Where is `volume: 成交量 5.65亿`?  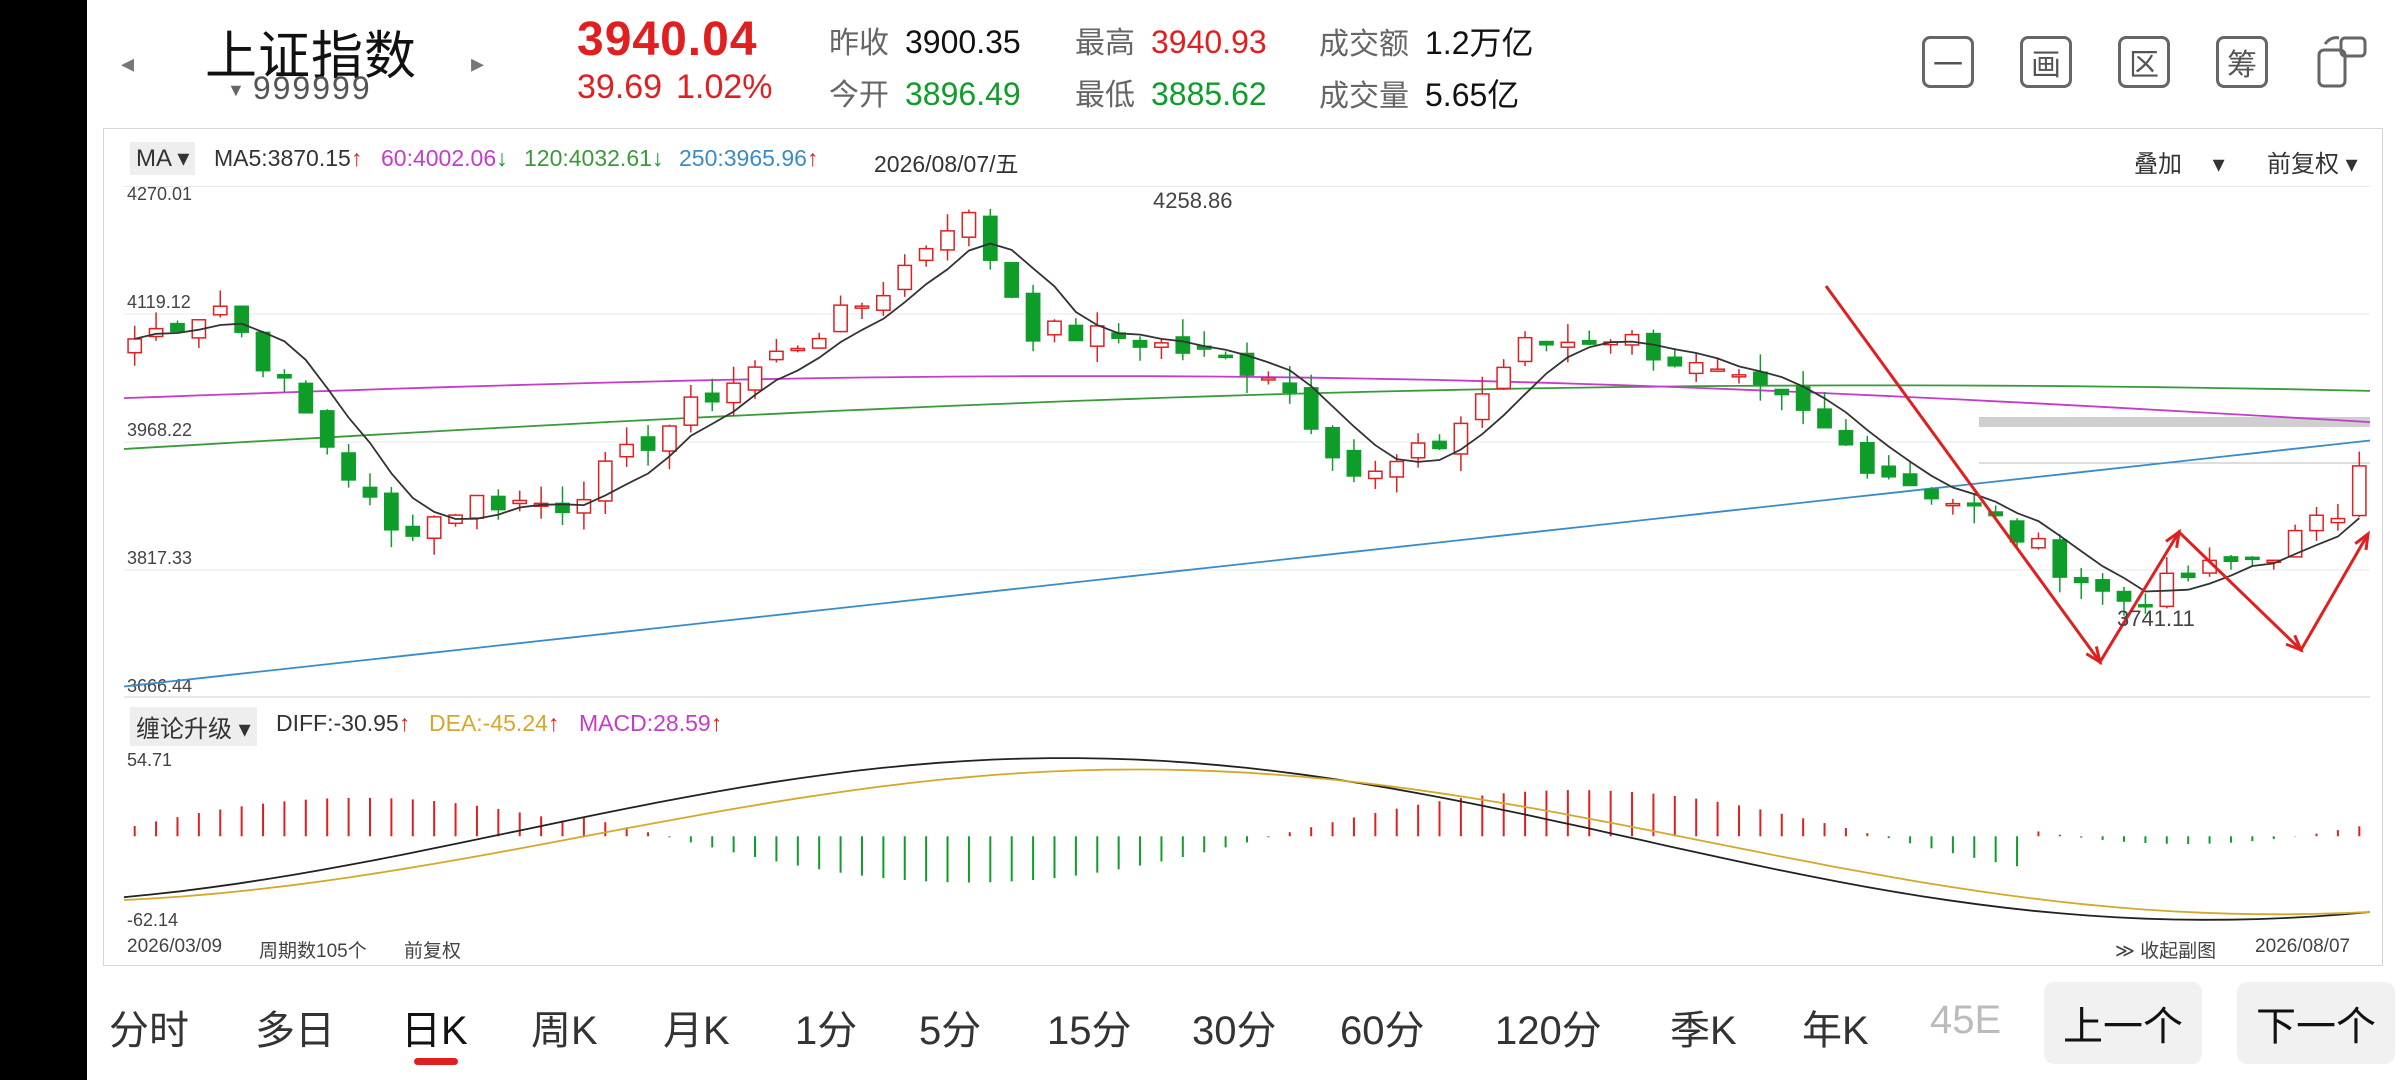 volume: 成交量 5.65亿 is located at coordinates (1419, 95).